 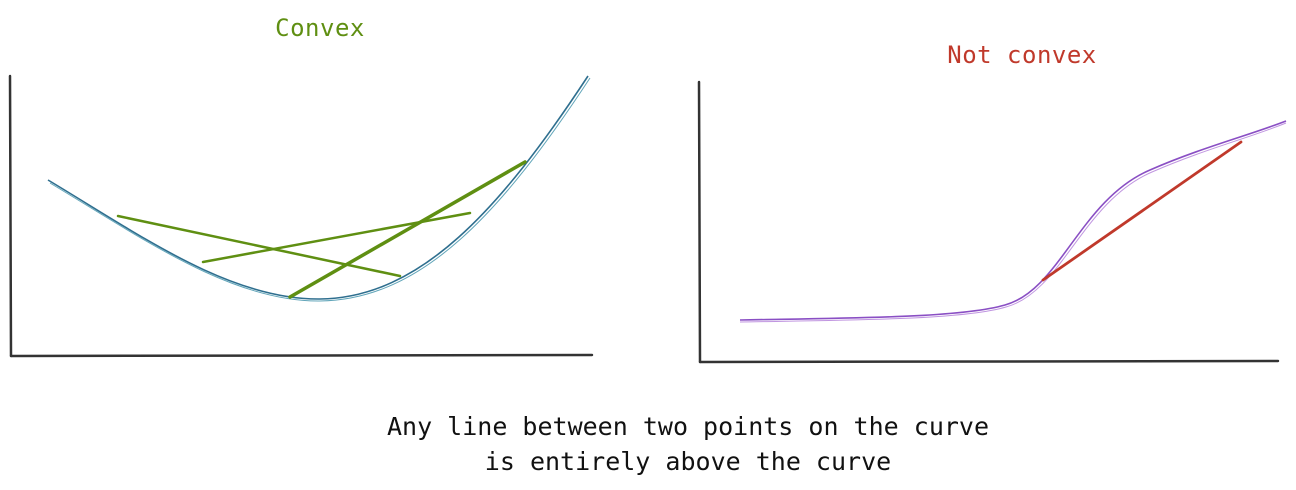 I want to click on not-convex-x-axis, so click(x=989, y=361).